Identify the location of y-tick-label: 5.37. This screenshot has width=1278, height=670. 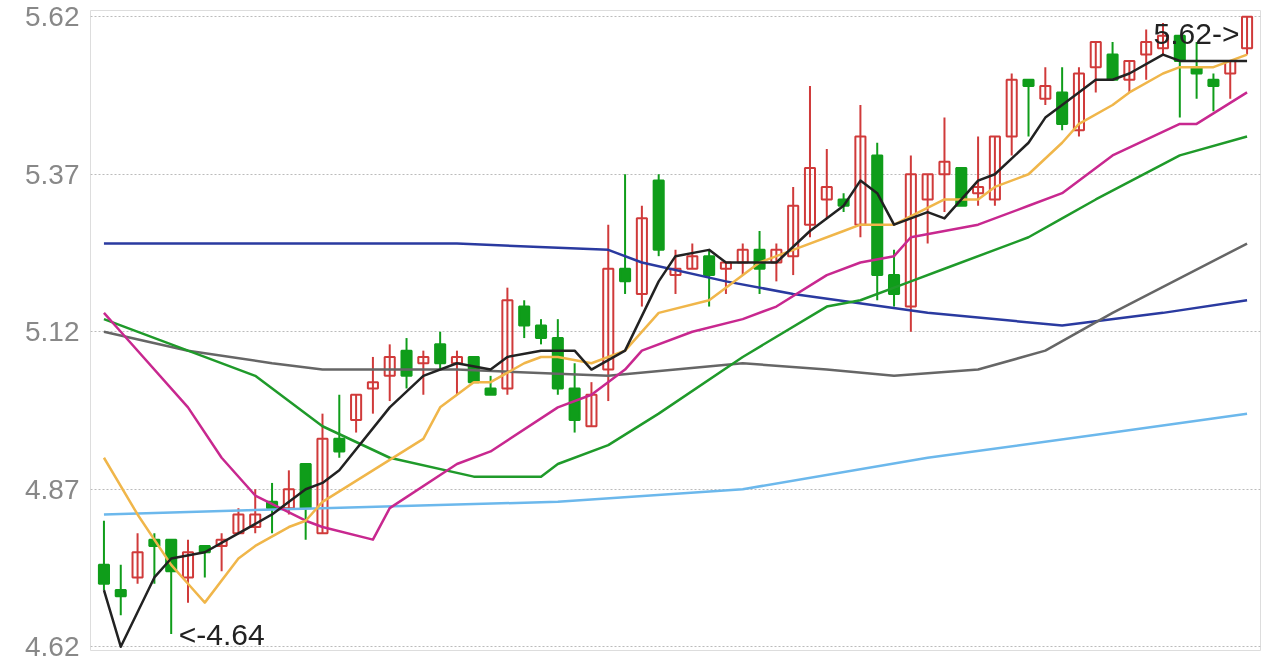
(52, 174).